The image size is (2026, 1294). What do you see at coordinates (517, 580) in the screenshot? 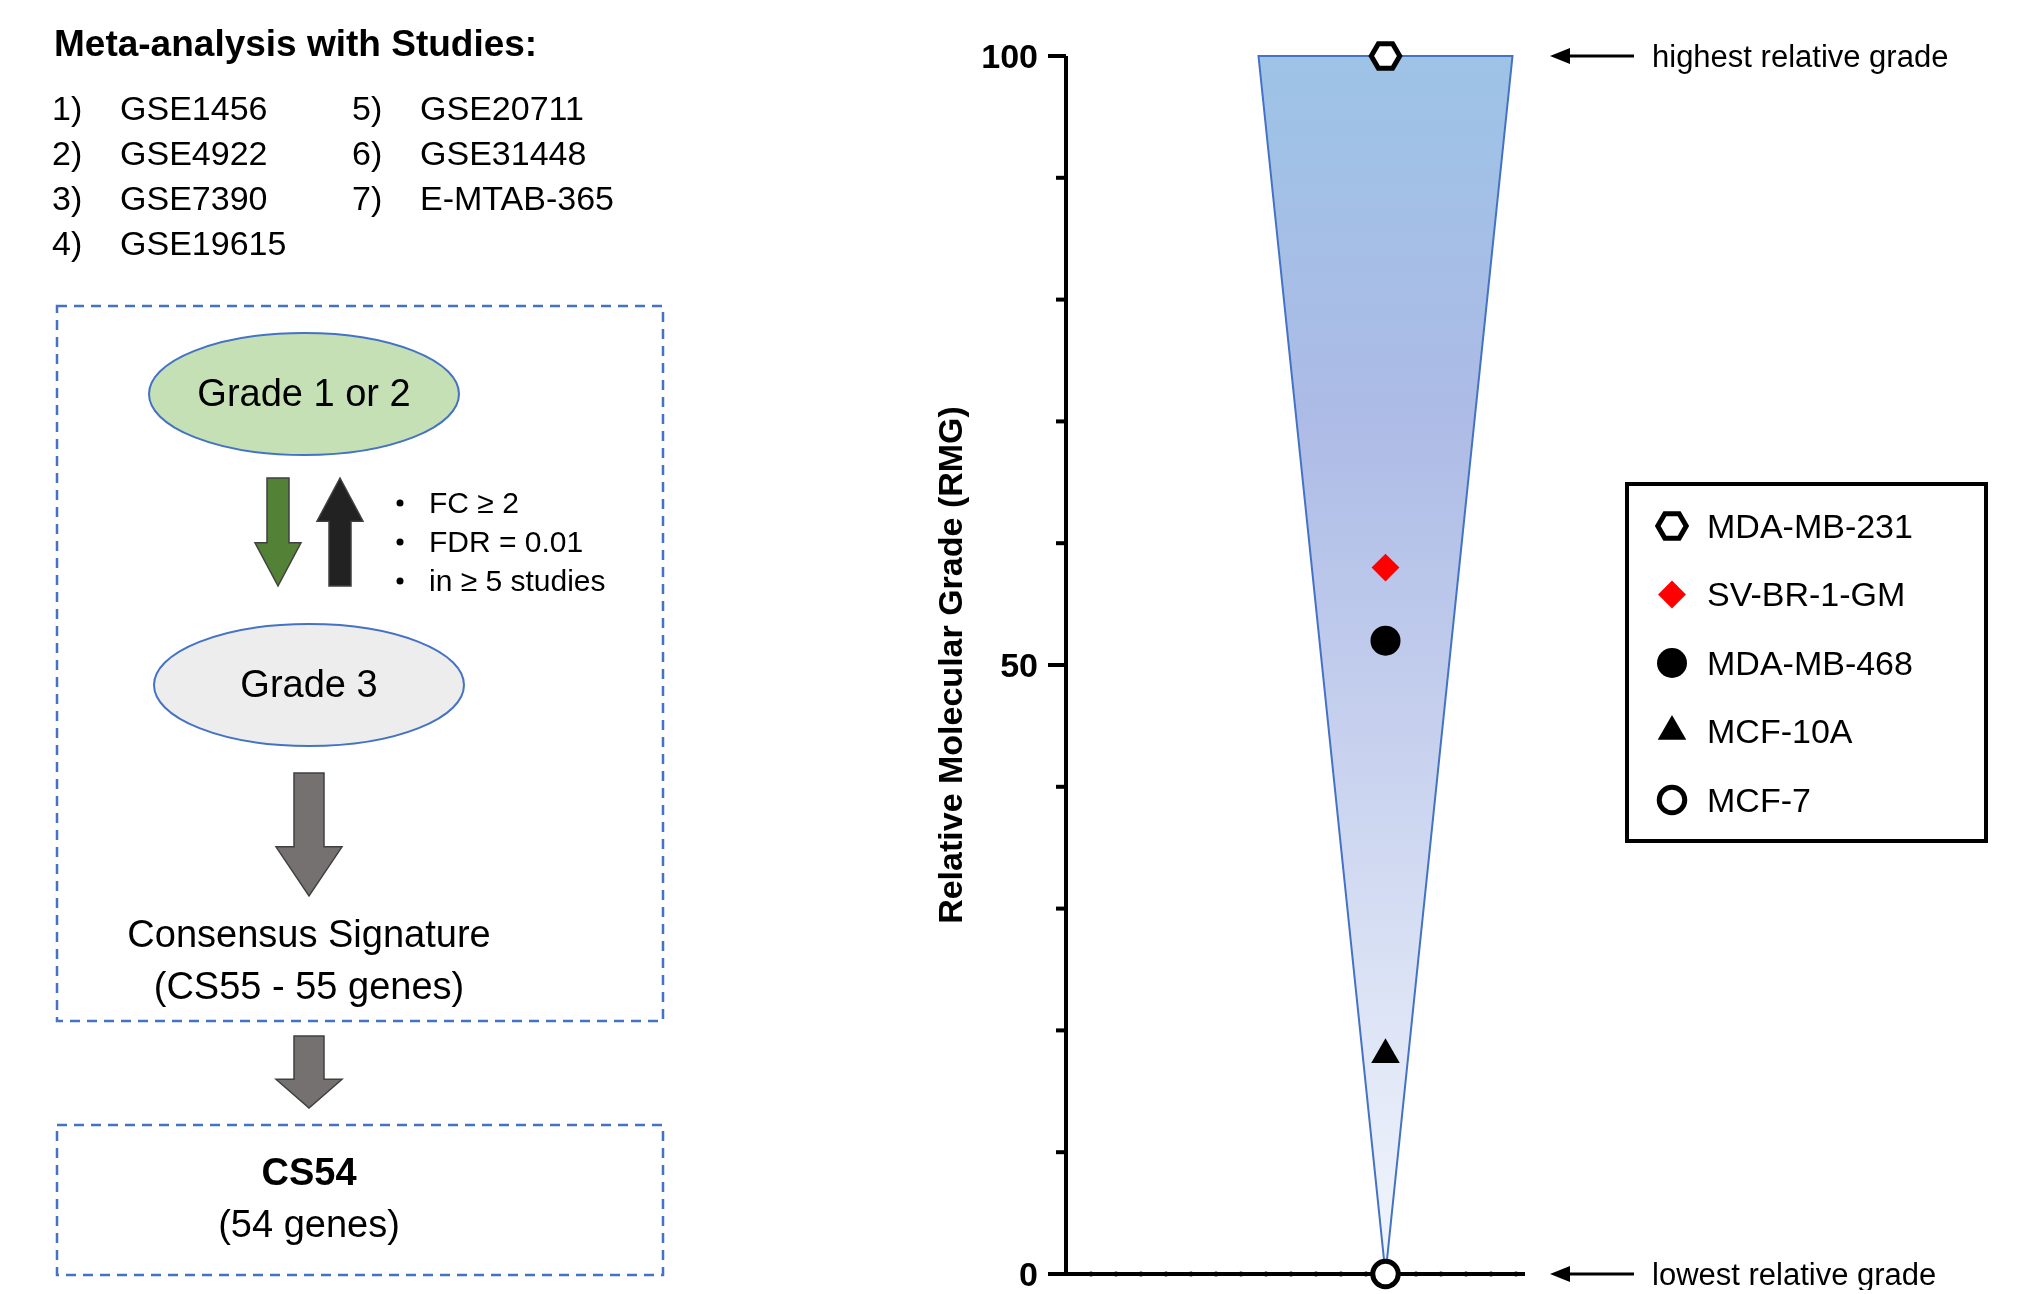
I see `text: in ≥ 5 studies` at bounding box center [517, 580].